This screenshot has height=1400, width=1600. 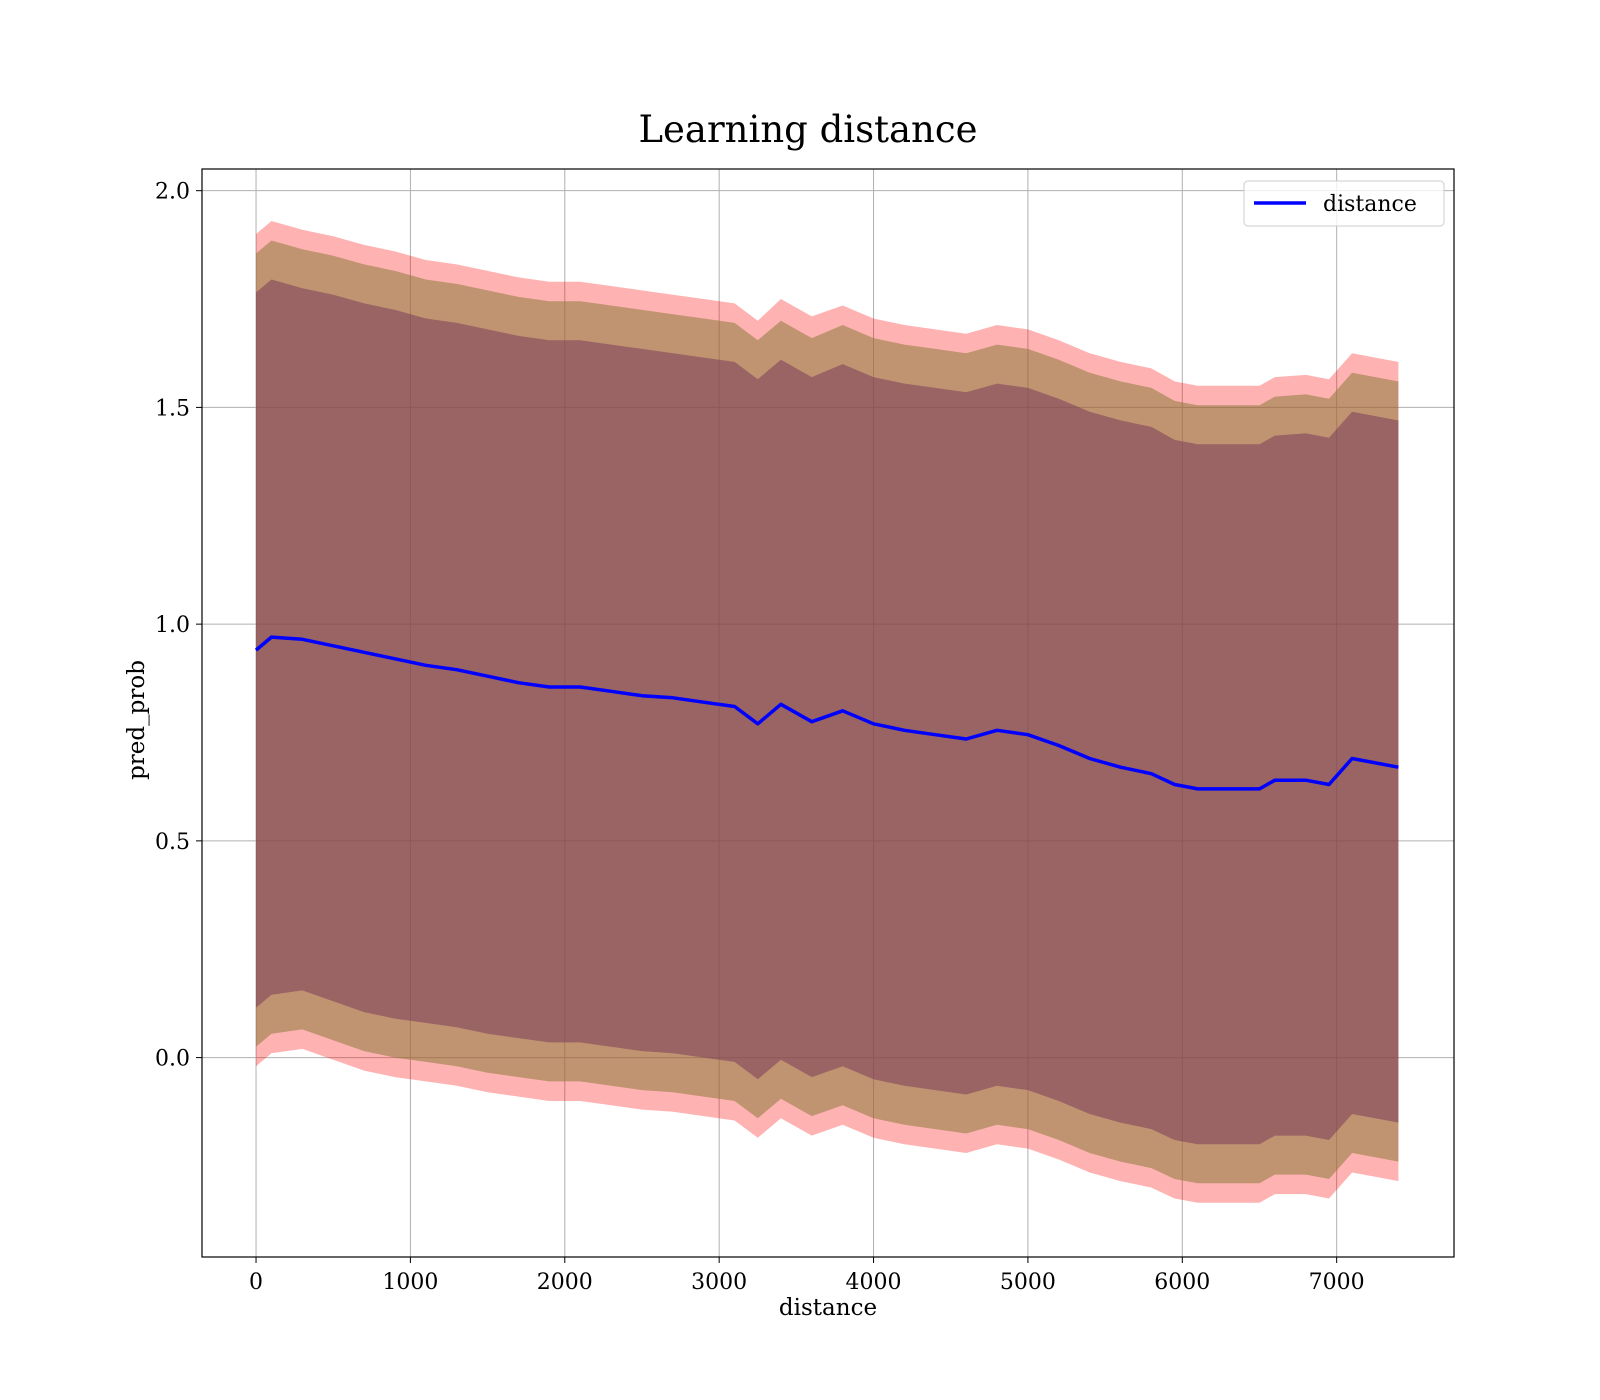 I want to click on y-tick-label: 0.5, so click(x=172, y=842).